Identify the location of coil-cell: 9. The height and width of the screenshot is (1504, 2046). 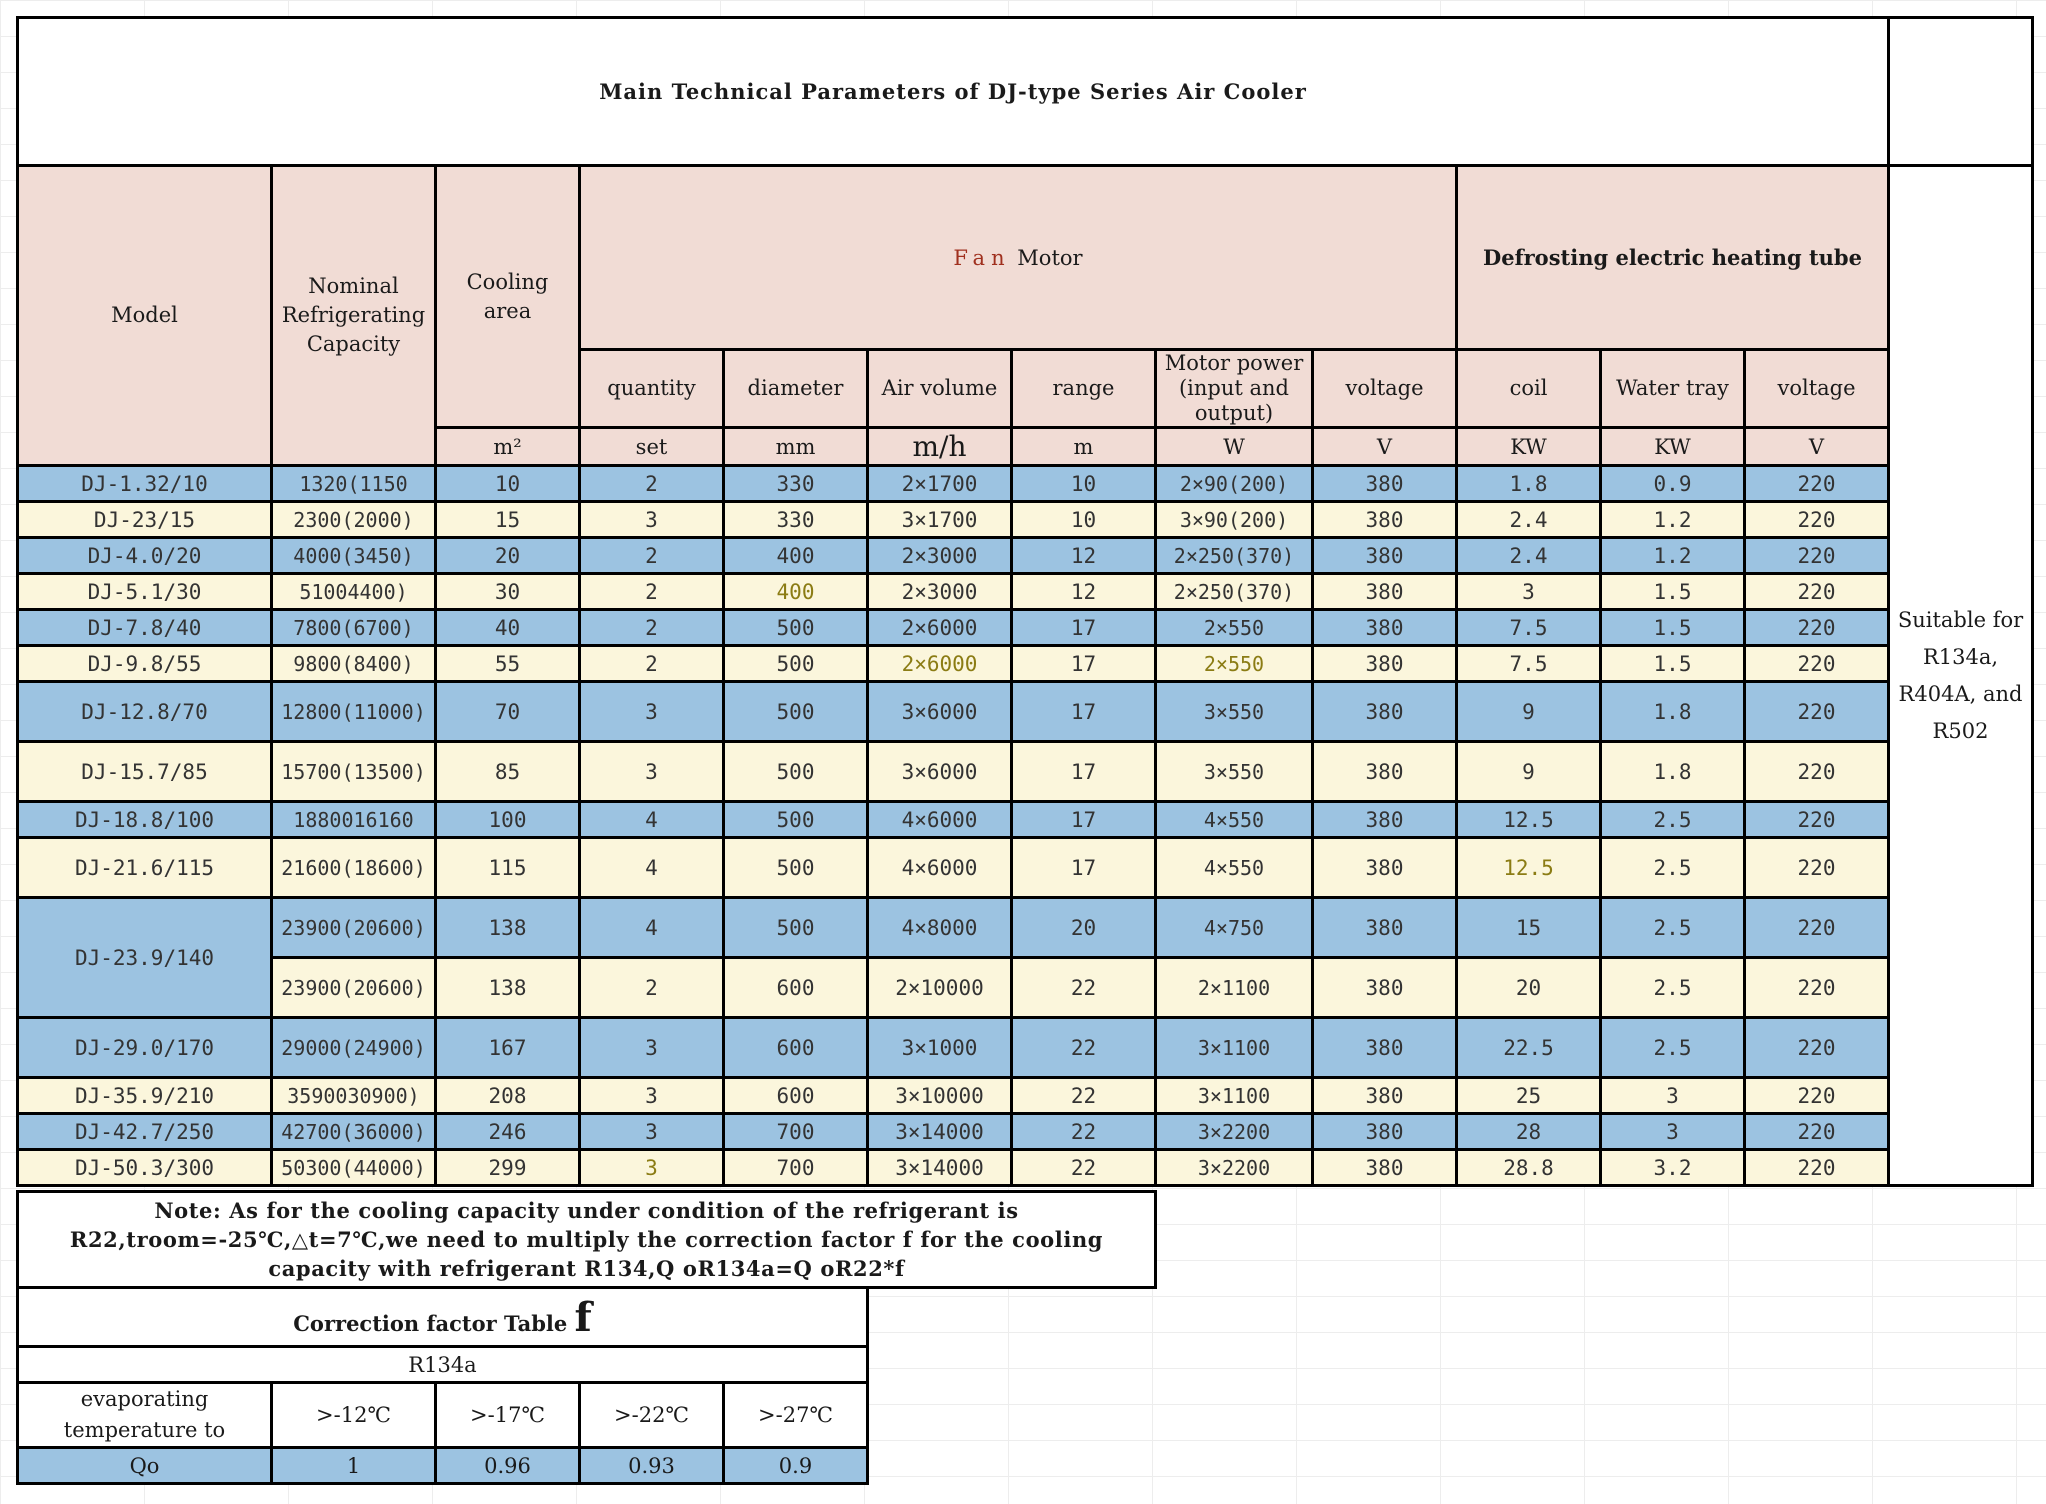
(1528, 711).